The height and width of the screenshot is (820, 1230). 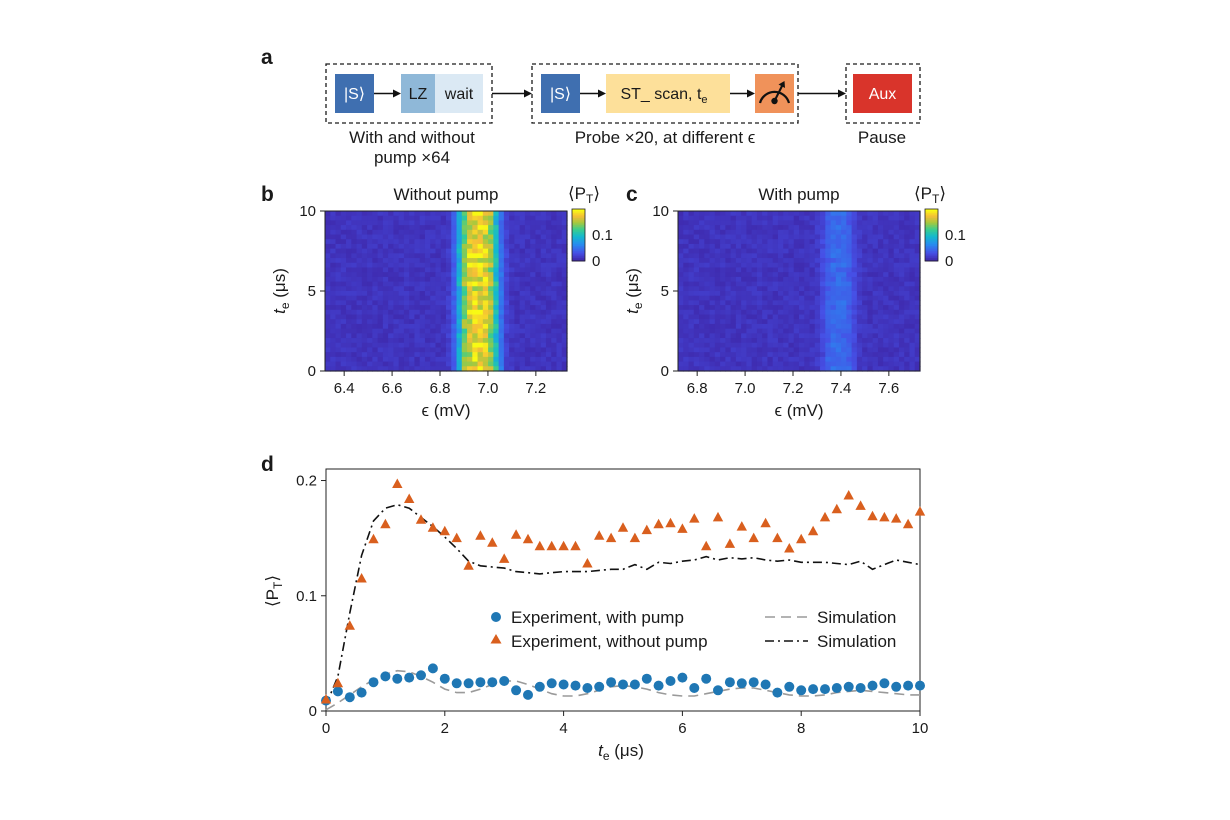 I want to click on x-tick-label: 0, so click(x=326, y=728).